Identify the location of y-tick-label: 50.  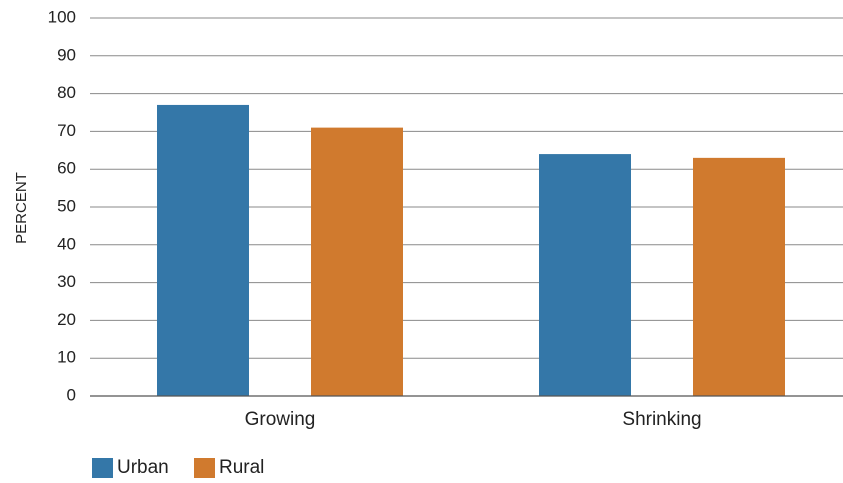
(66, 205).